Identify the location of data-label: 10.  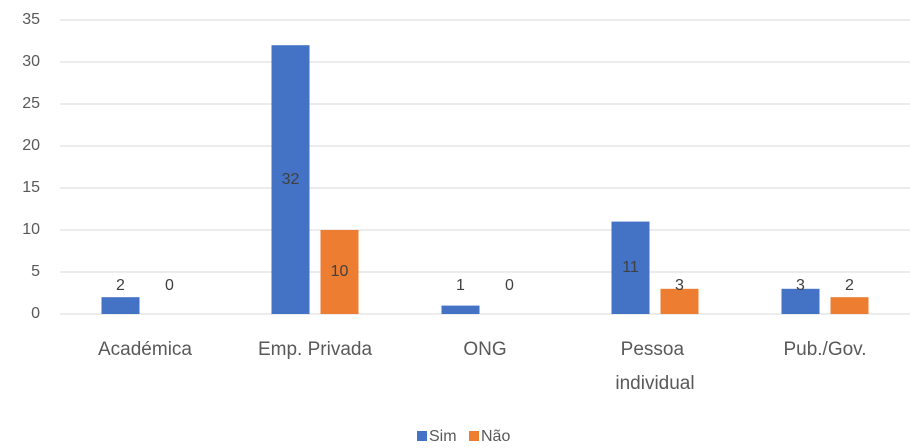
(340, 271).